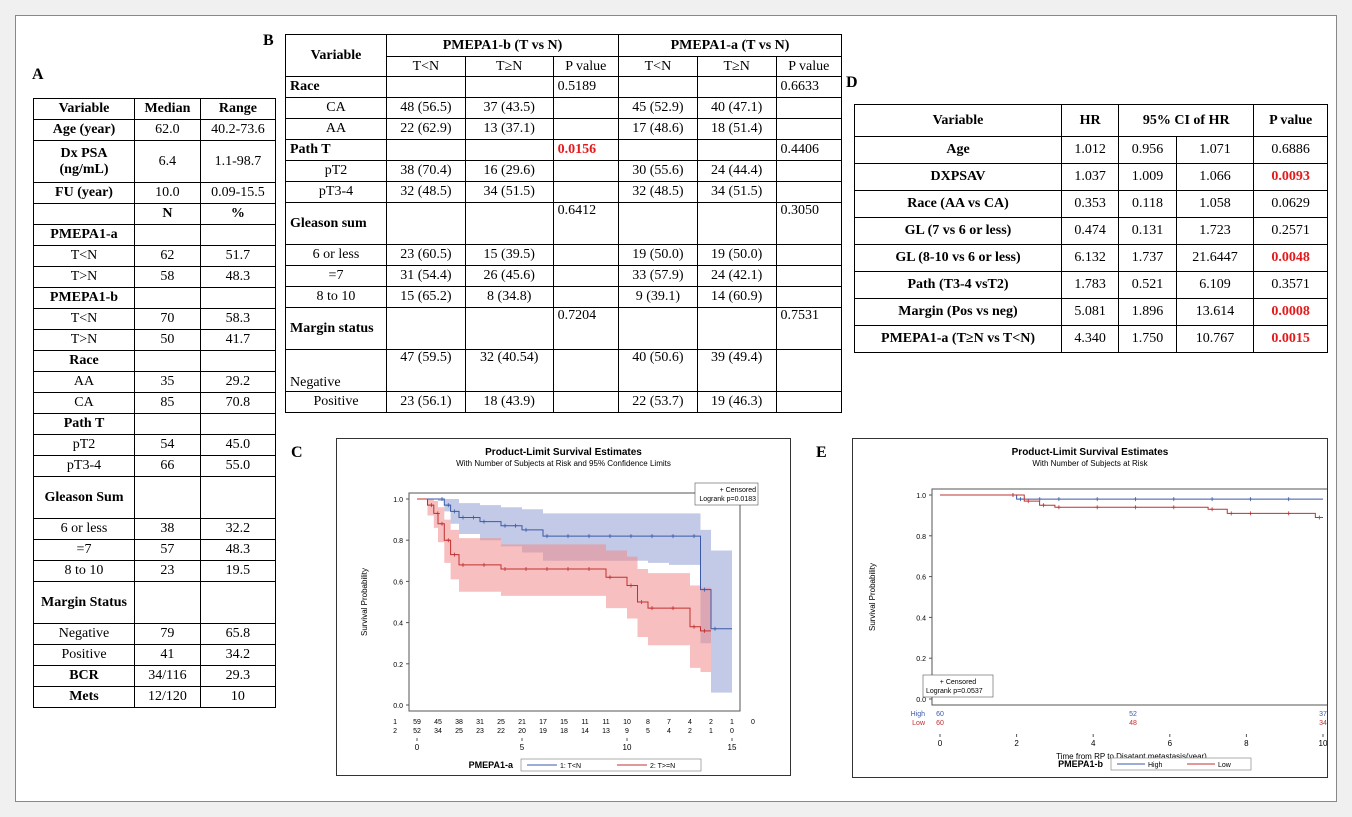  Describe the element at coordinates (84, 602) in the screenshot. I see `row-label: Margin Status` at that location.